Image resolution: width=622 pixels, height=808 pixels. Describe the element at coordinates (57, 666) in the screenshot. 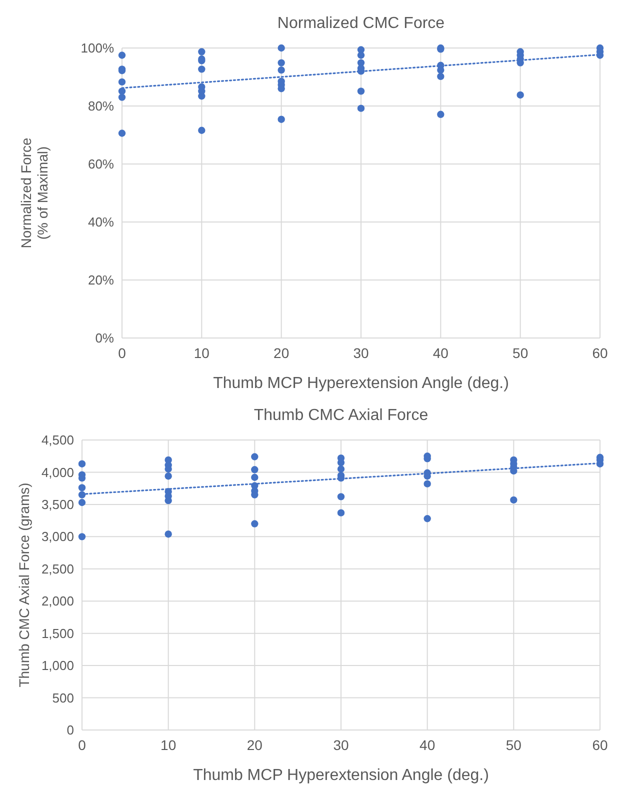

I see `y-tick-label: 1,000` at that location.